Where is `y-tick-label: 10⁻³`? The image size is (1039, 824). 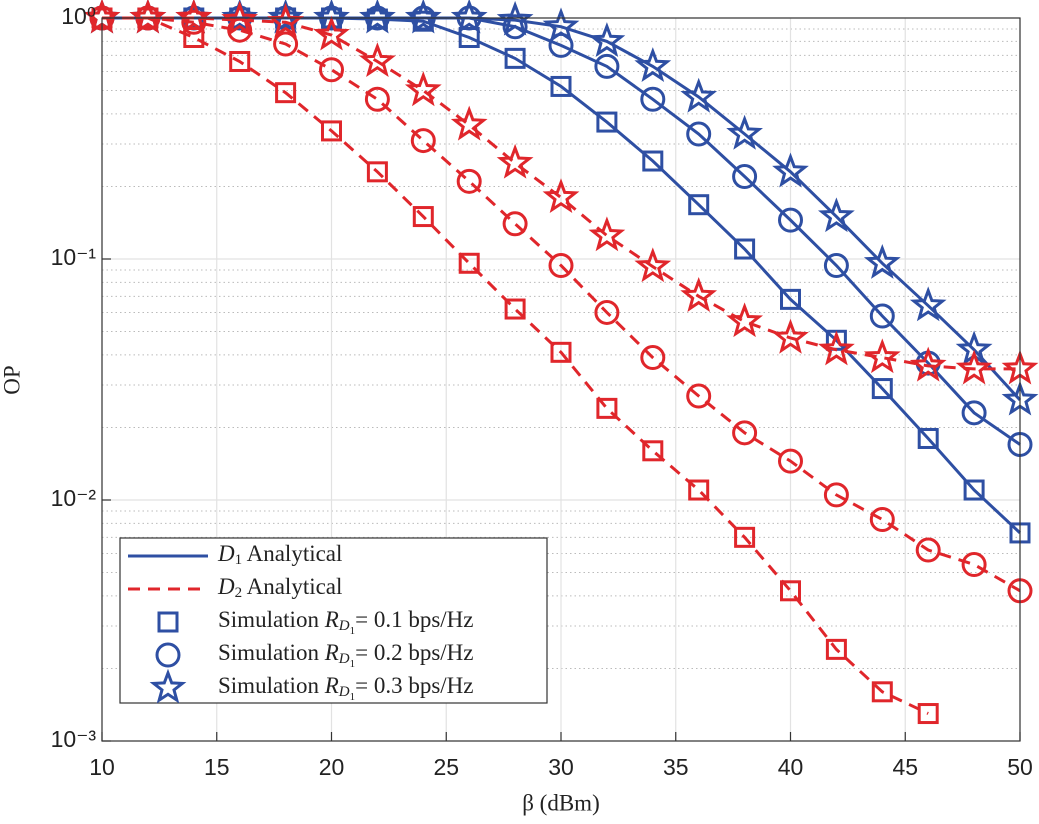 y-tick-label: 10⁻³ is located at coordinates (74, 739).